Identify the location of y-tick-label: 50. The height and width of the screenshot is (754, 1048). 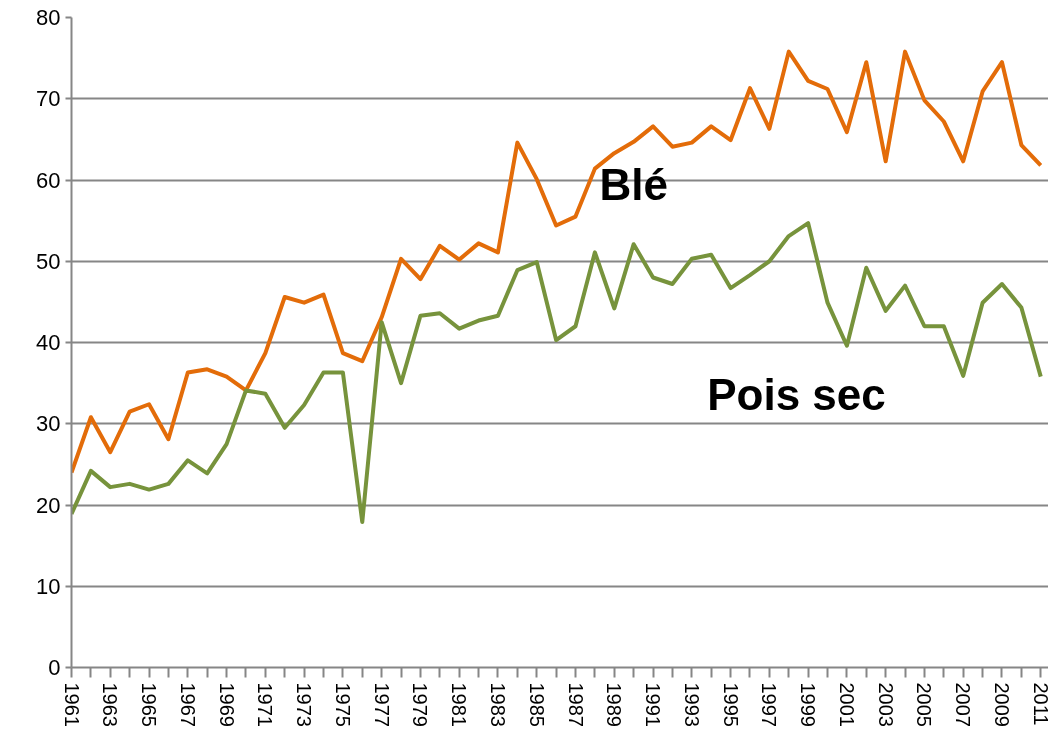
(48, 261).